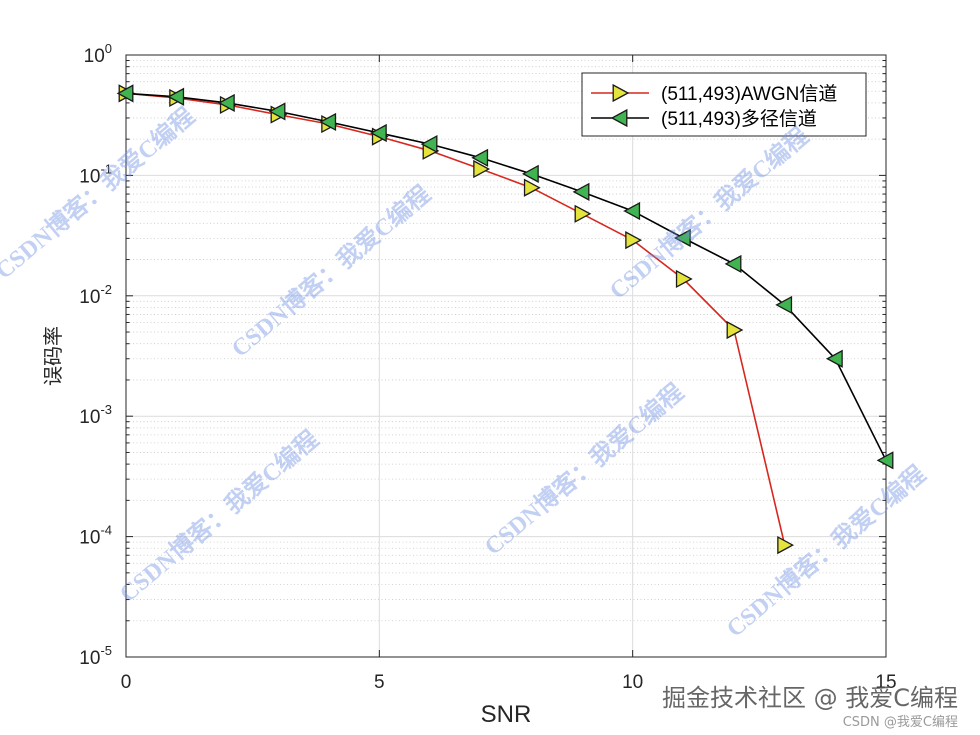  What do you see at coordinates (53, 356) in the screenshot?
I see `y-axis-label: 误码率` at bounding box center [53, 356].